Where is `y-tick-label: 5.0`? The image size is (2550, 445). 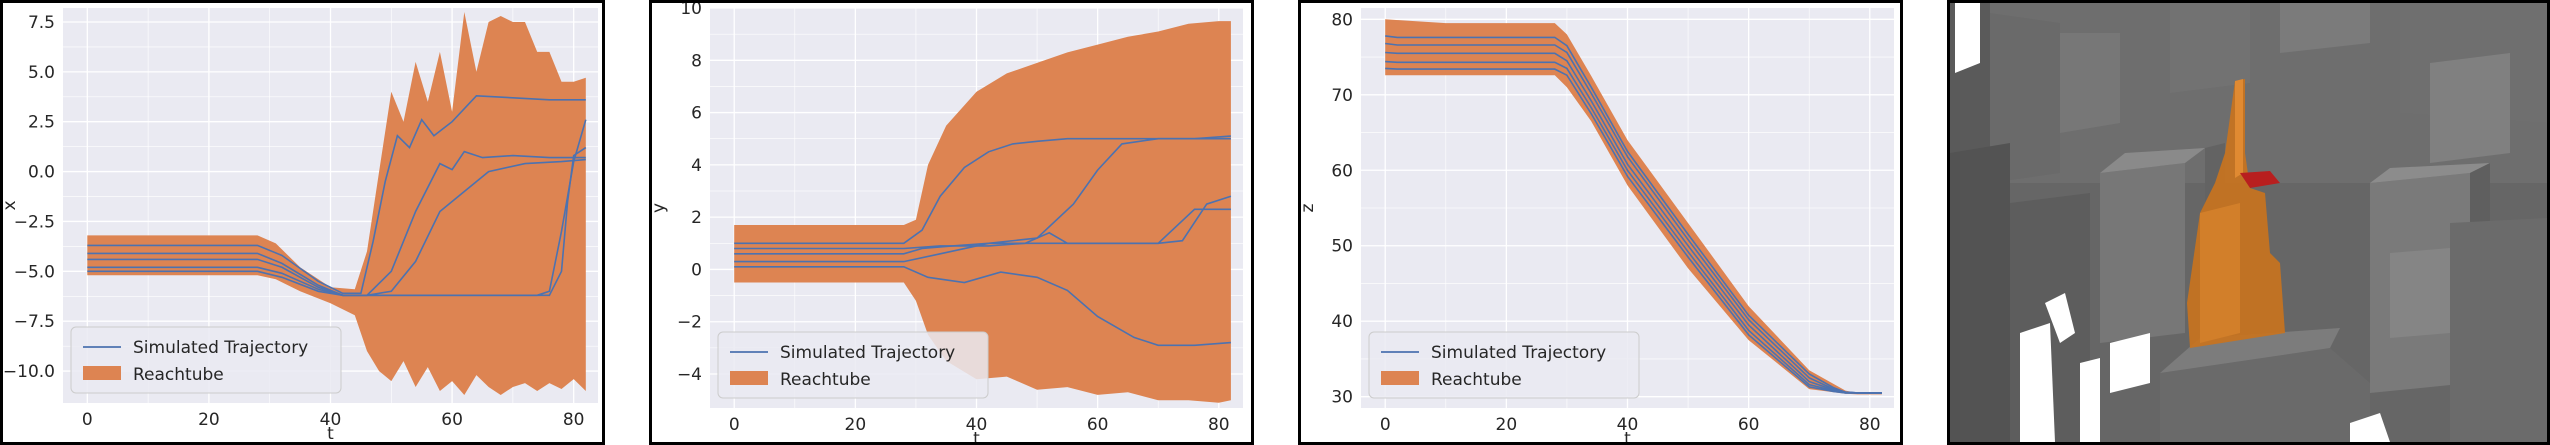 y-tick-label: 5.0 is located at coordinates (41, 73).